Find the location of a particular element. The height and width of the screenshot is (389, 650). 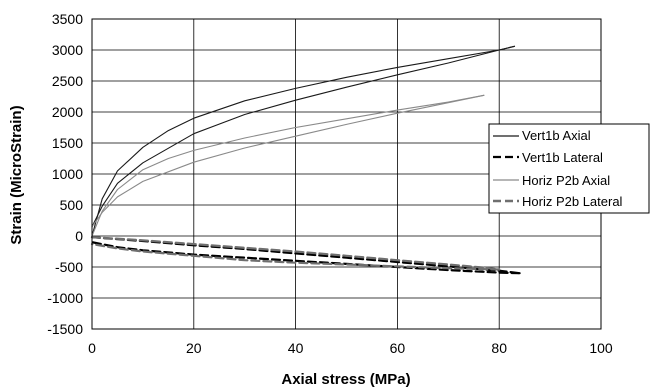

legend-entry-vert1b-lateral: Vert1b Lateral is located at coordinates (548, 157).